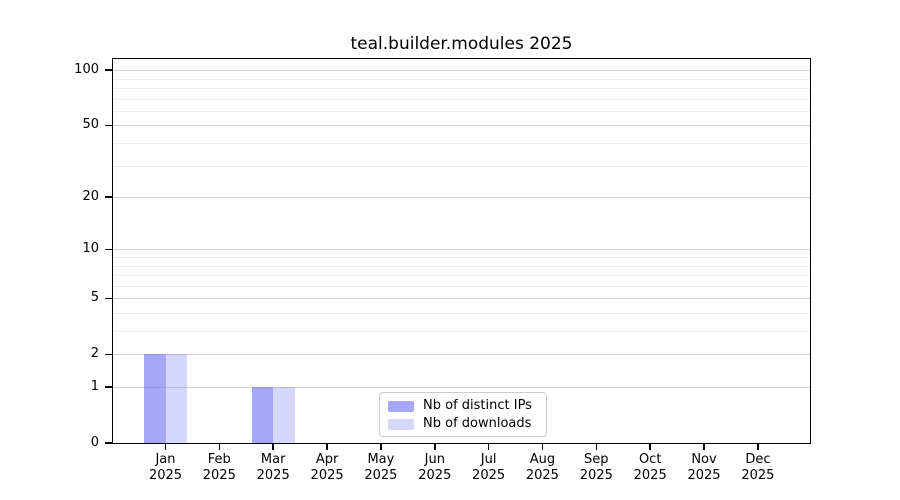 The image size is (900, 500). Describe the element at coordinates (401, 424) in the screenshot. I see `legend-swatch-downloads` at that location.